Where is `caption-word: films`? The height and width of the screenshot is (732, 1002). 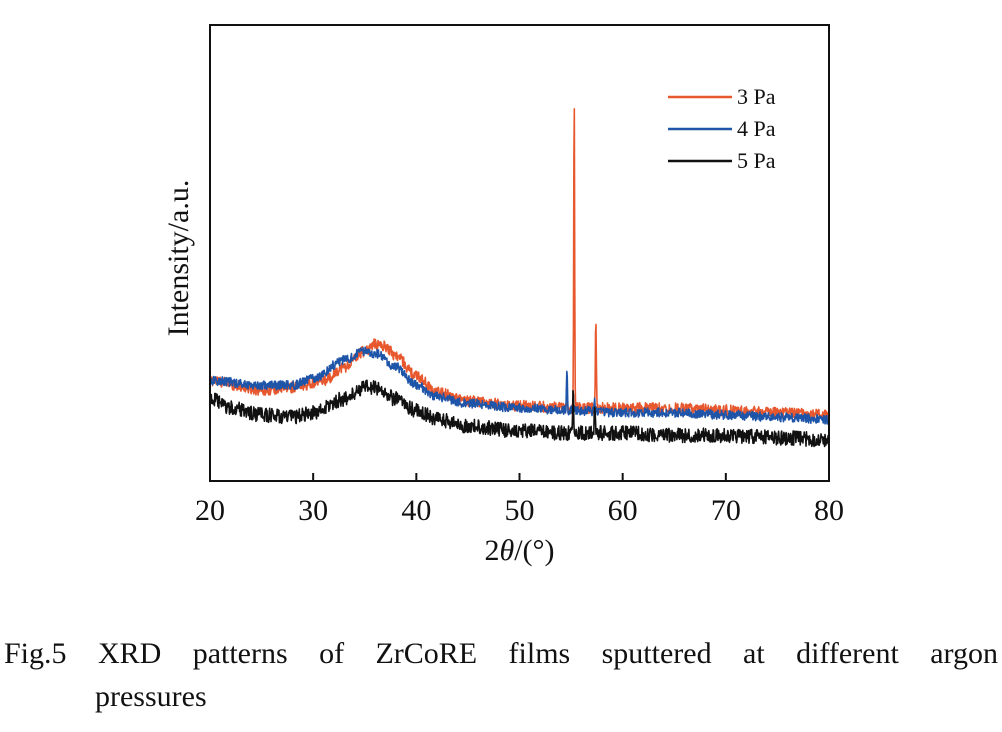
caption-word: films is located at coordinates (539, 653).